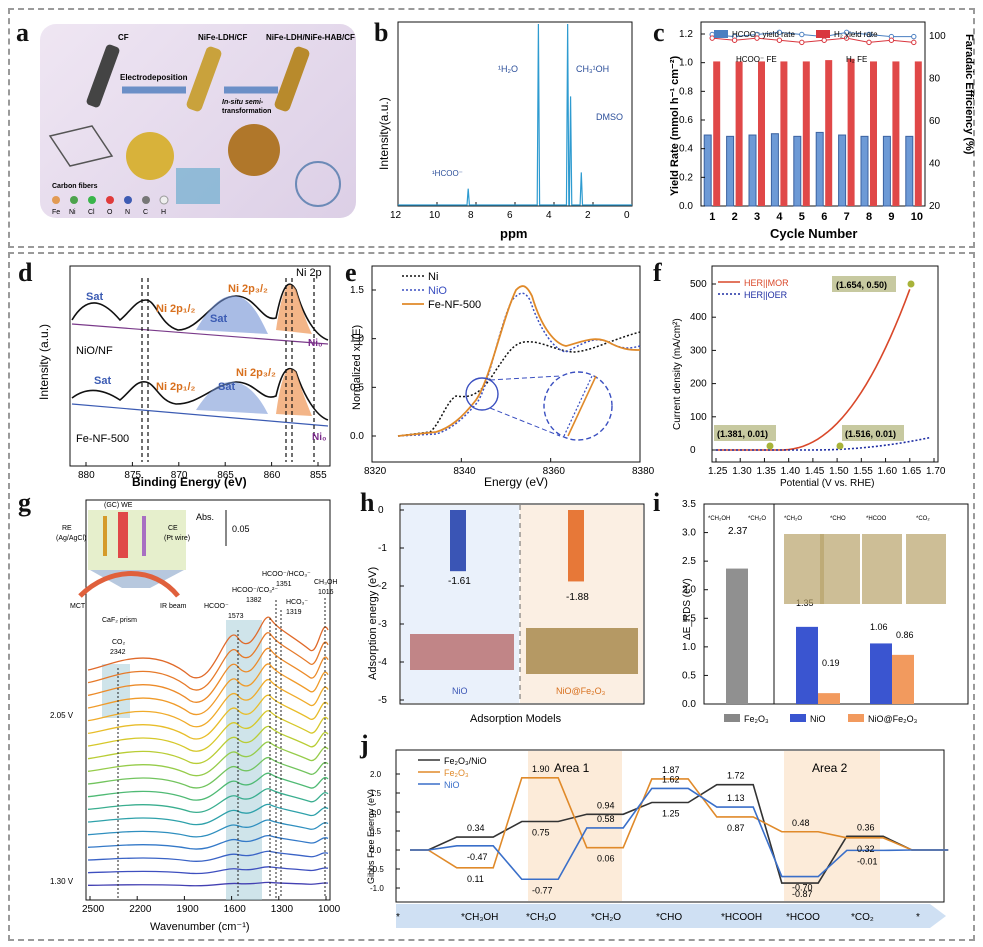  What do you see at coordinates (447, 173) in the screenshot?
I see `b-ann-hcoo: ¹HCOO⁻` at bounding box center [447, 173].